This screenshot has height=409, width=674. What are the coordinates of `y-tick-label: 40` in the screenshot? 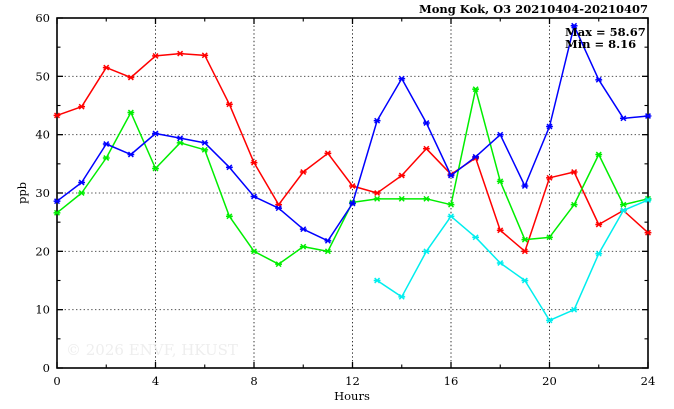 It's located at (42, 135).